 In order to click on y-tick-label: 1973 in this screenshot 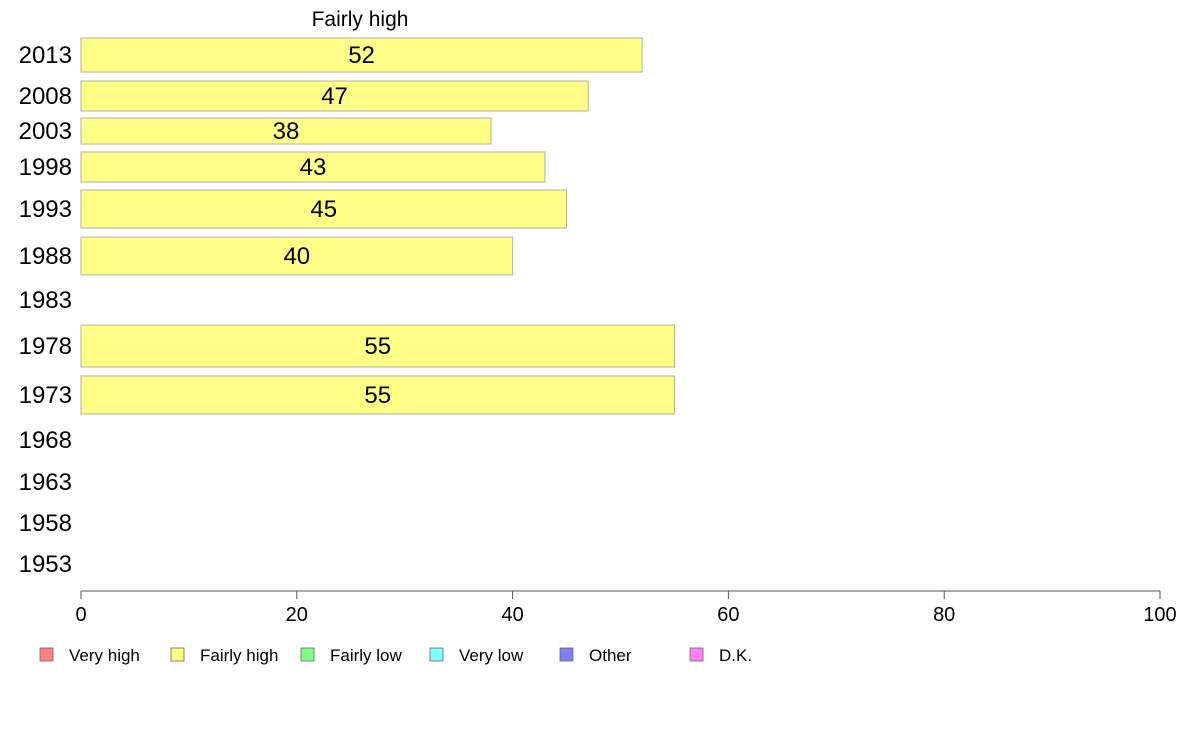, I will do `click(45, 395)`.